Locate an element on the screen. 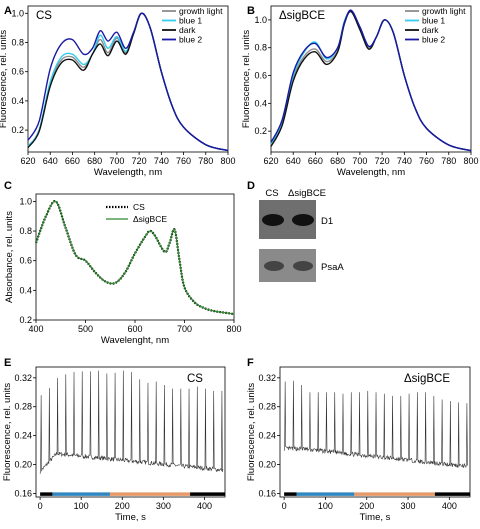  blot-d: CS ΔsigBCE D1 PsaA is located at coordinates (301, 235).